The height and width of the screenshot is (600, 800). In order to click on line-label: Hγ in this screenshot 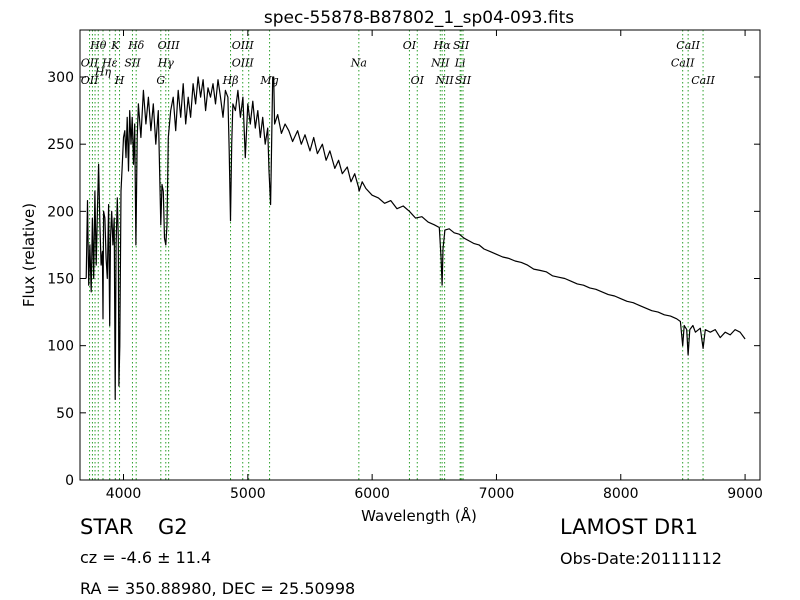, I will do `click(166, 63)`.